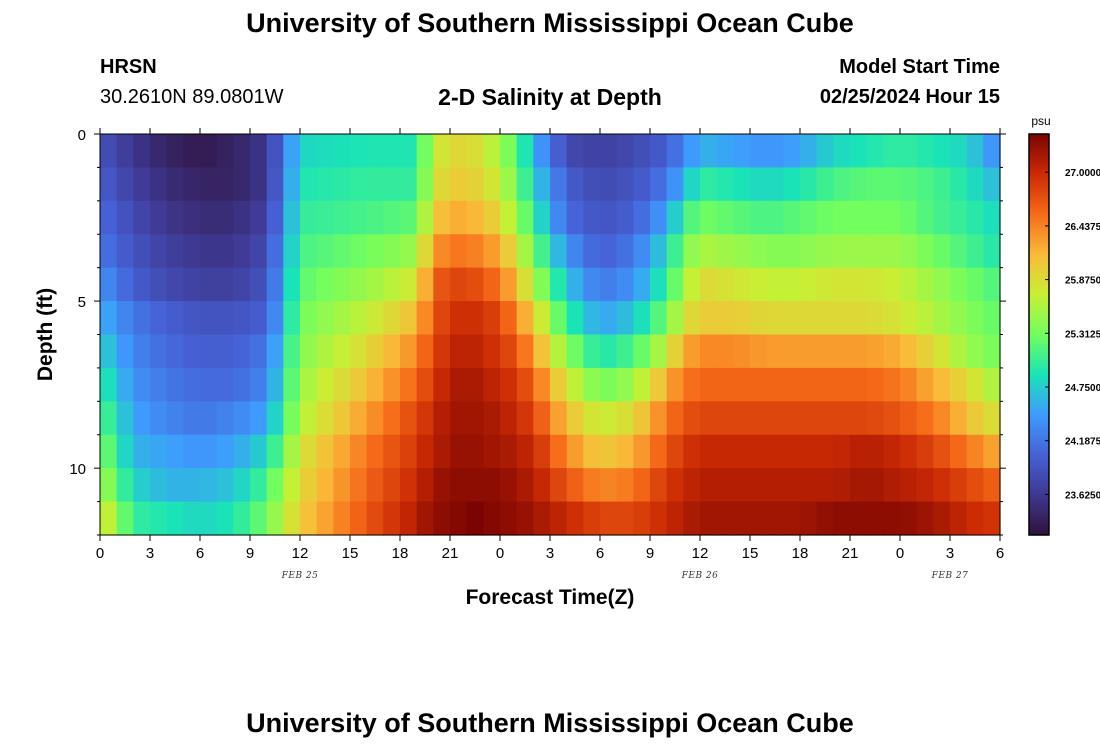 The image size is (1100, 750). Describe the element at coordinates (650, 553) in the screenshot. I see `x-tick-label: 9` at that location.